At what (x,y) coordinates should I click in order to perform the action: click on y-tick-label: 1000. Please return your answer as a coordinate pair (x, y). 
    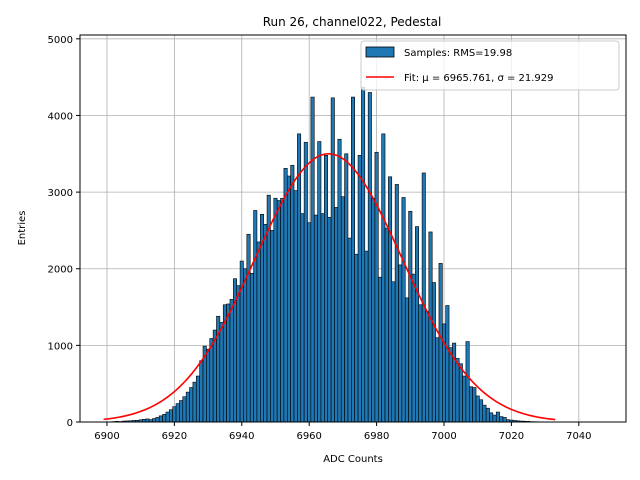
    Looking at the image, I should click on (60, 346).